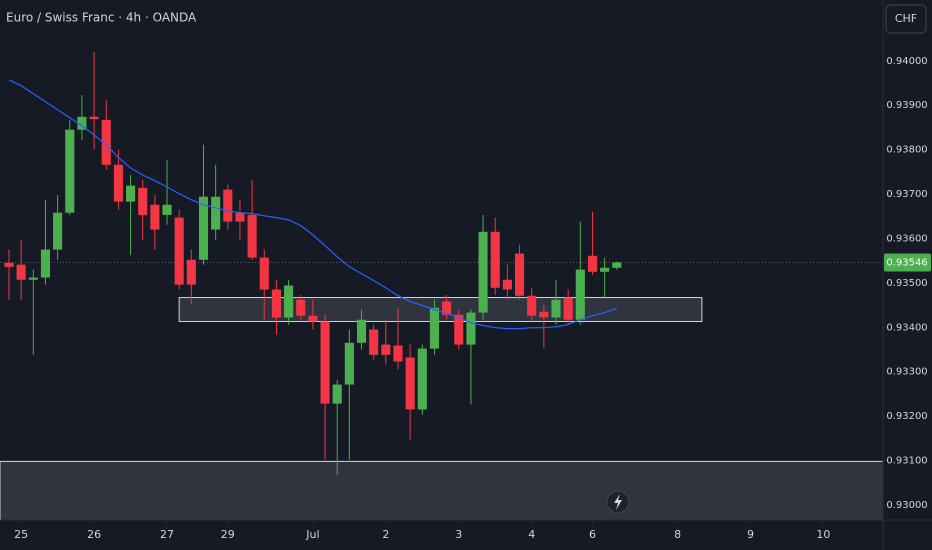 The image size is (932, 550). Describe the element at coordinates (531, 534) in the screenshot. I see `x-tick-label: 4` at that location.